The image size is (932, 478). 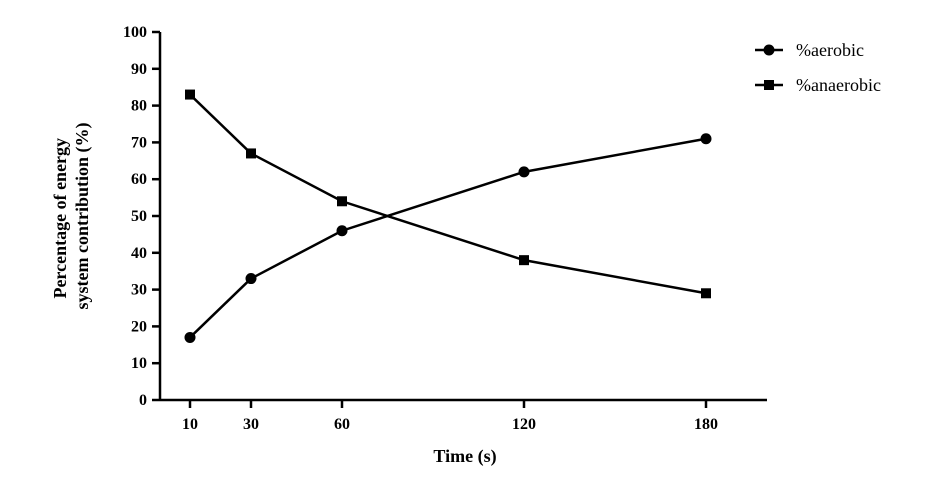 What do you see at coordinates (139, 326) in the screenshot?
I see `y-tick-label: 20` at bounding box center [139, 326].